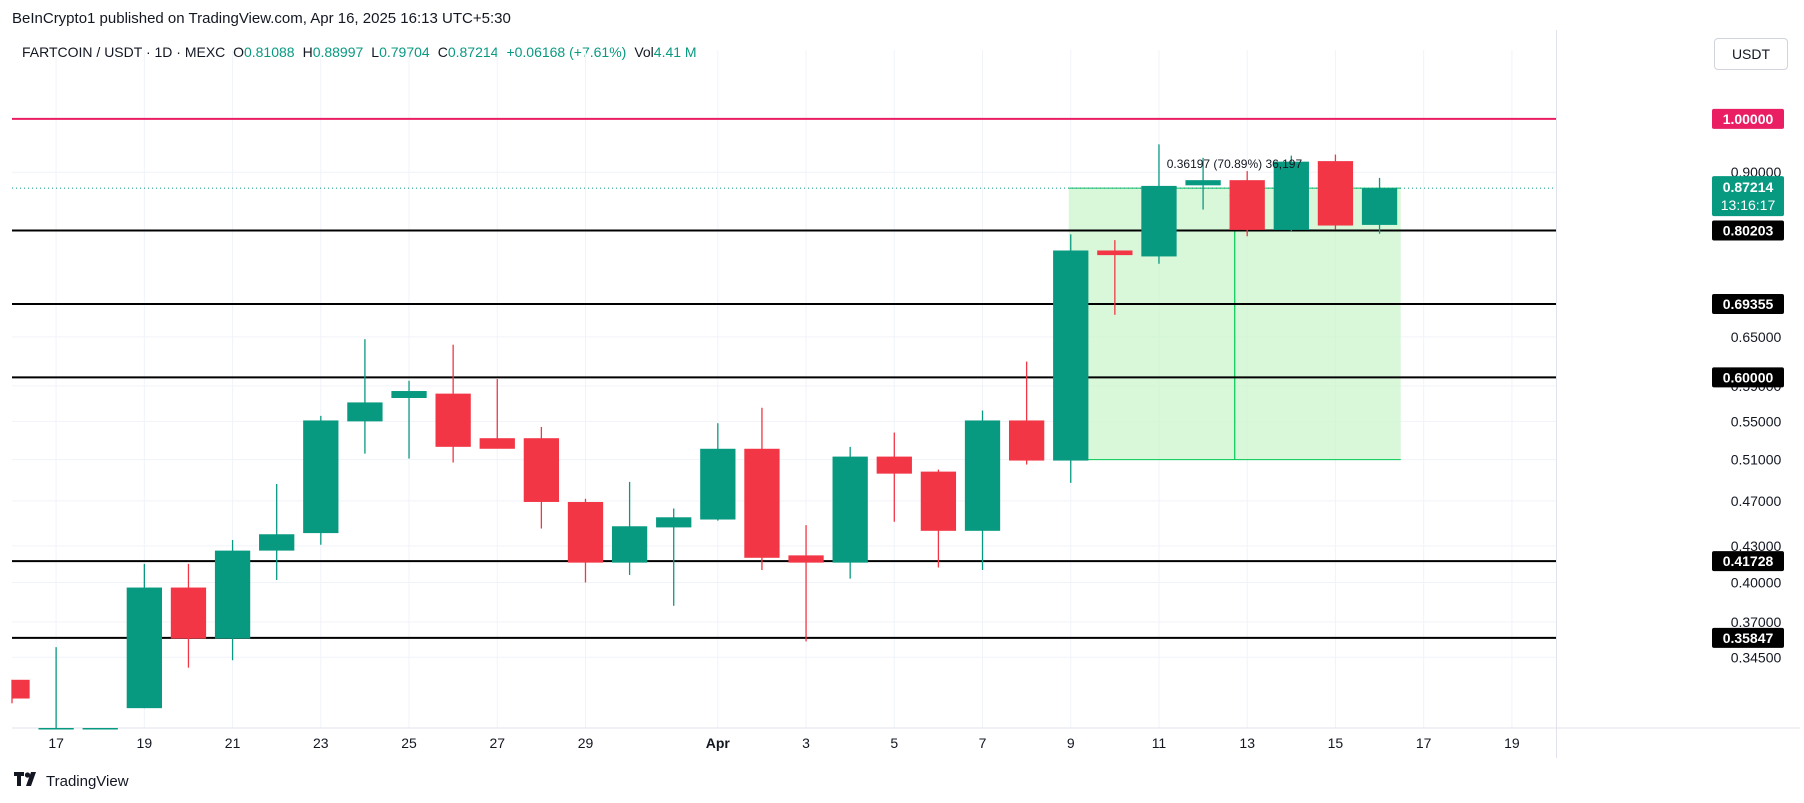  What do you see at coordinates (307, 52) in the screenshot?
I see `high-label: H` at bounding box center [307, 52].